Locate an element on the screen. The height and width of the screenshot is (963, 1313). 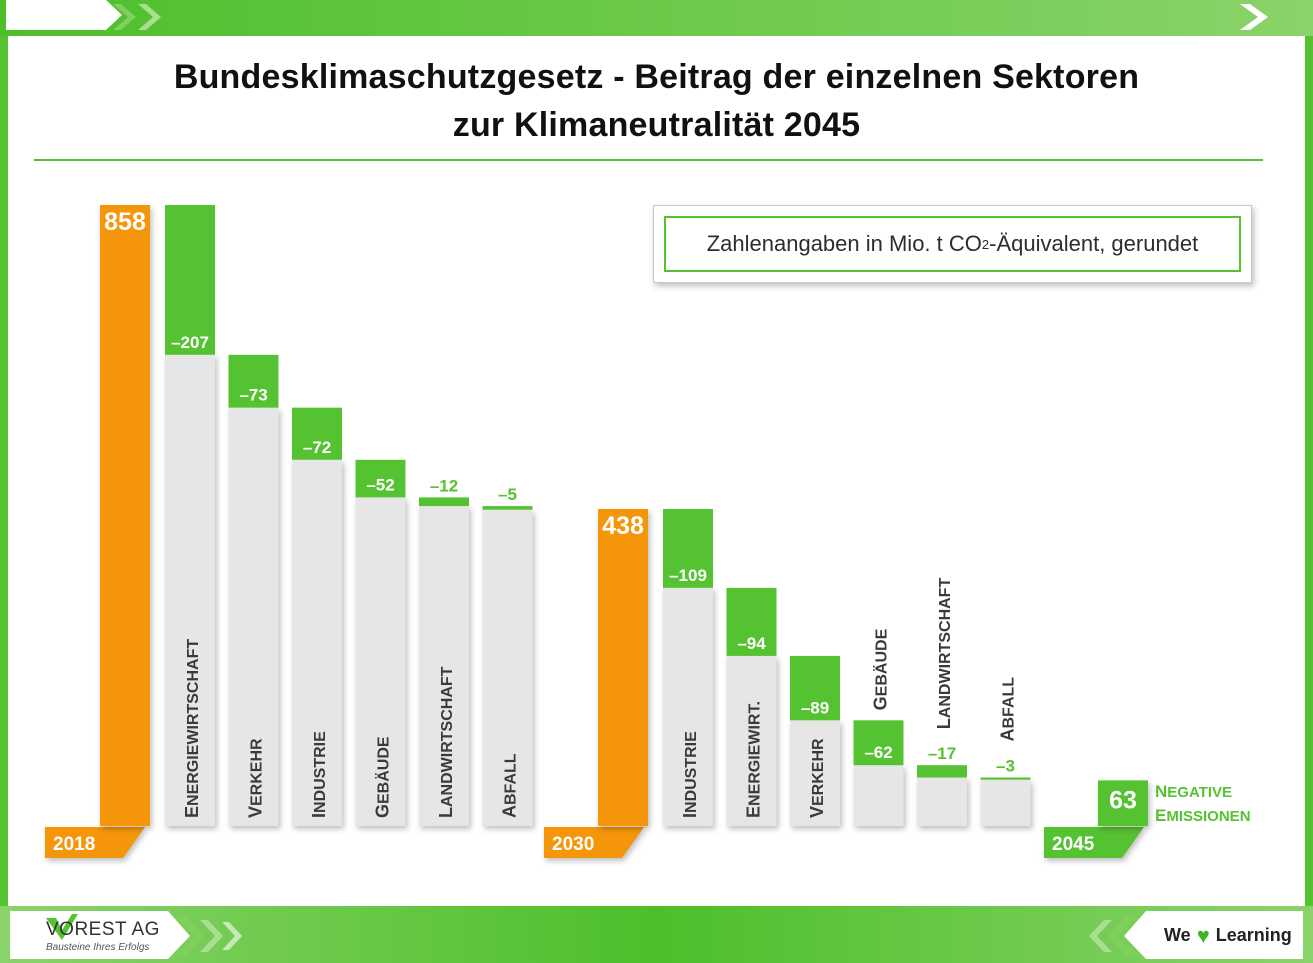
sector-label-2018-verkehr: VERKEHR is located at coordinates (256, 778).